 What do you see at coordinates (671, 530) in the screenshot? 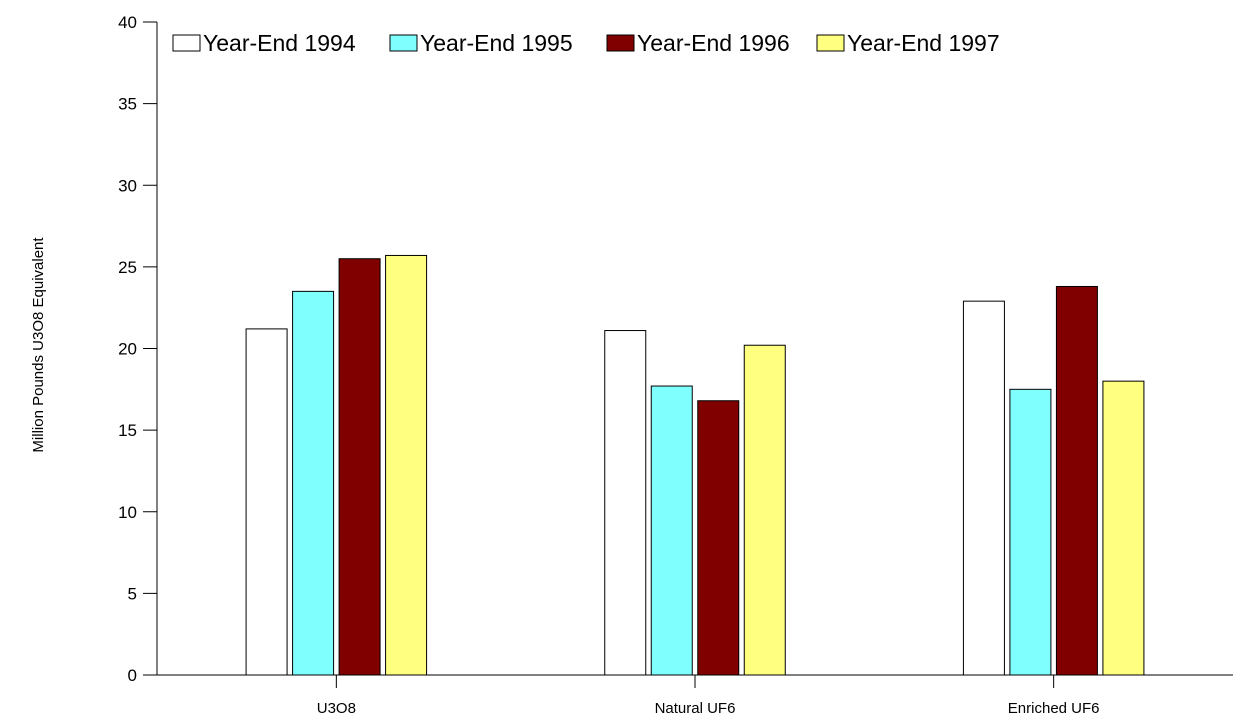
I see `bar-year-end-1995-natural-uf6` at bounding box center [671, 530].